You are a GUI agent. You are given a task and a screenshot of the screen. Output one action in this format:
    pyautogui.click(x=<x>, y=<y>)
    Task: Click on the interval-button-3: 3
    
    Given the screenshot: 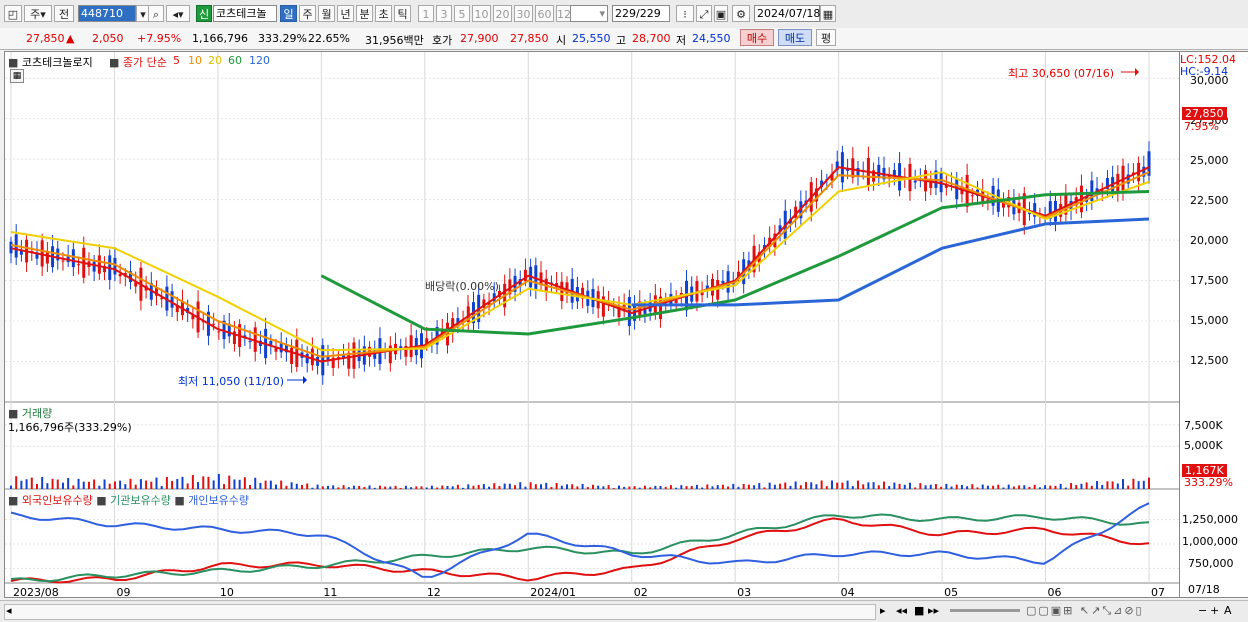 What is the action you would take?
    pyautogui.click(x=444, y=13)
    